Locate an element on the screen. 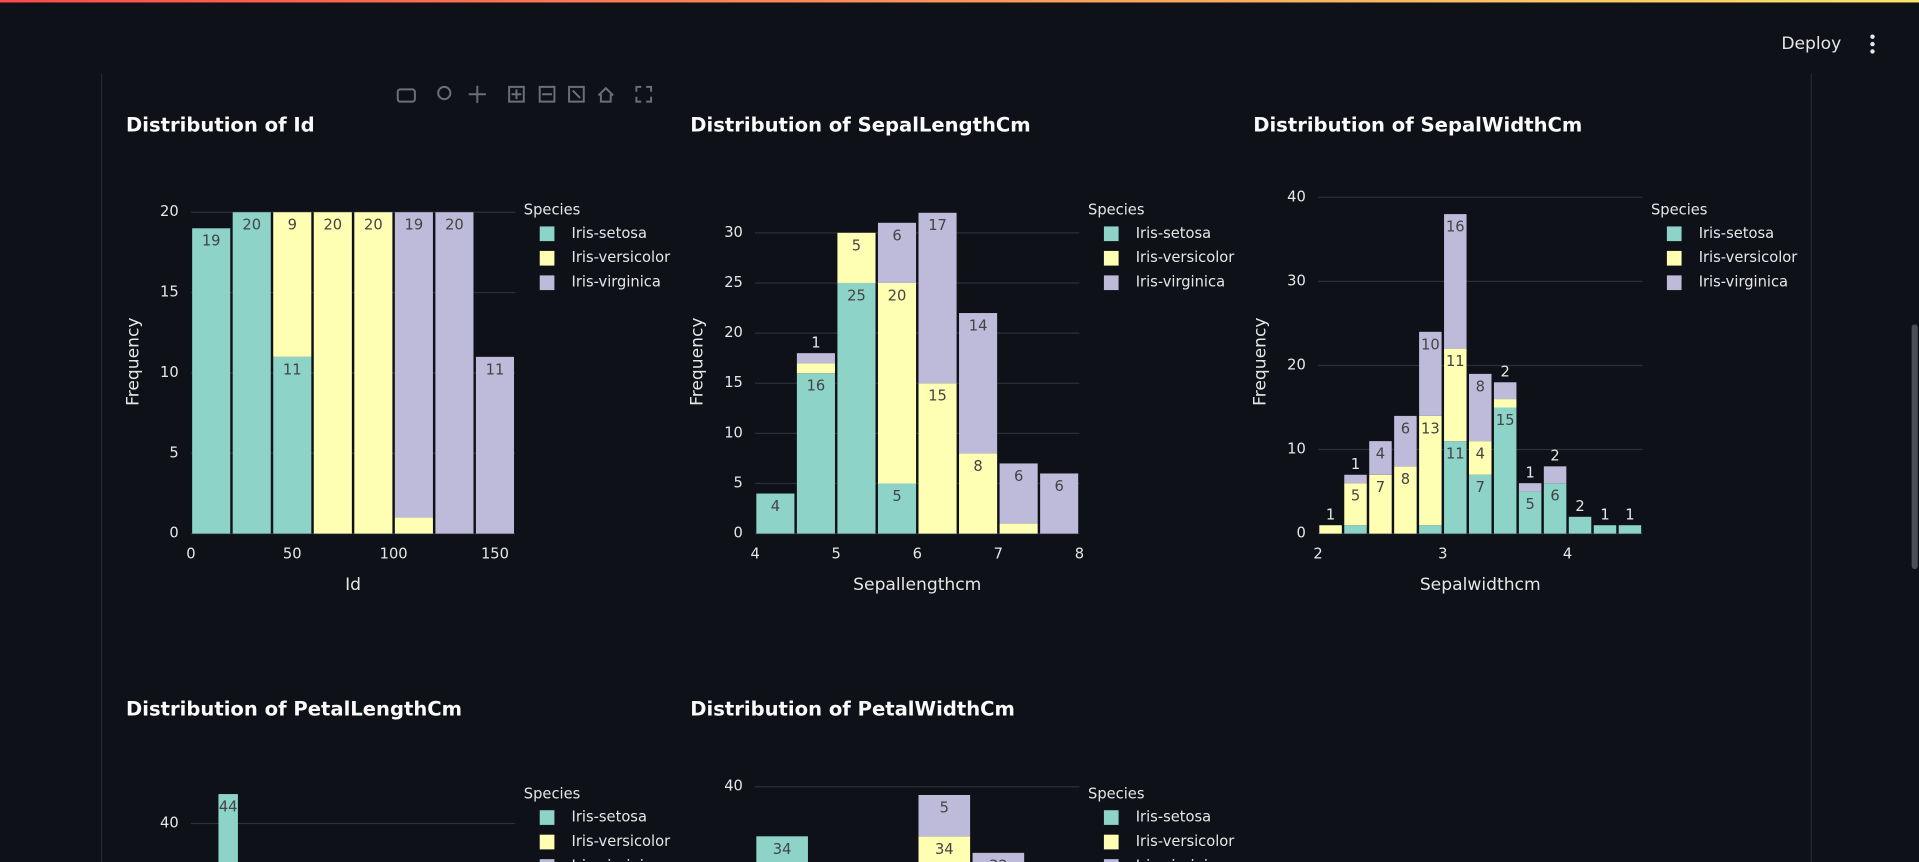 Image resolution: width=1919 pixels, height=862 pixels. home-icon is located at coordinates (605, 94).